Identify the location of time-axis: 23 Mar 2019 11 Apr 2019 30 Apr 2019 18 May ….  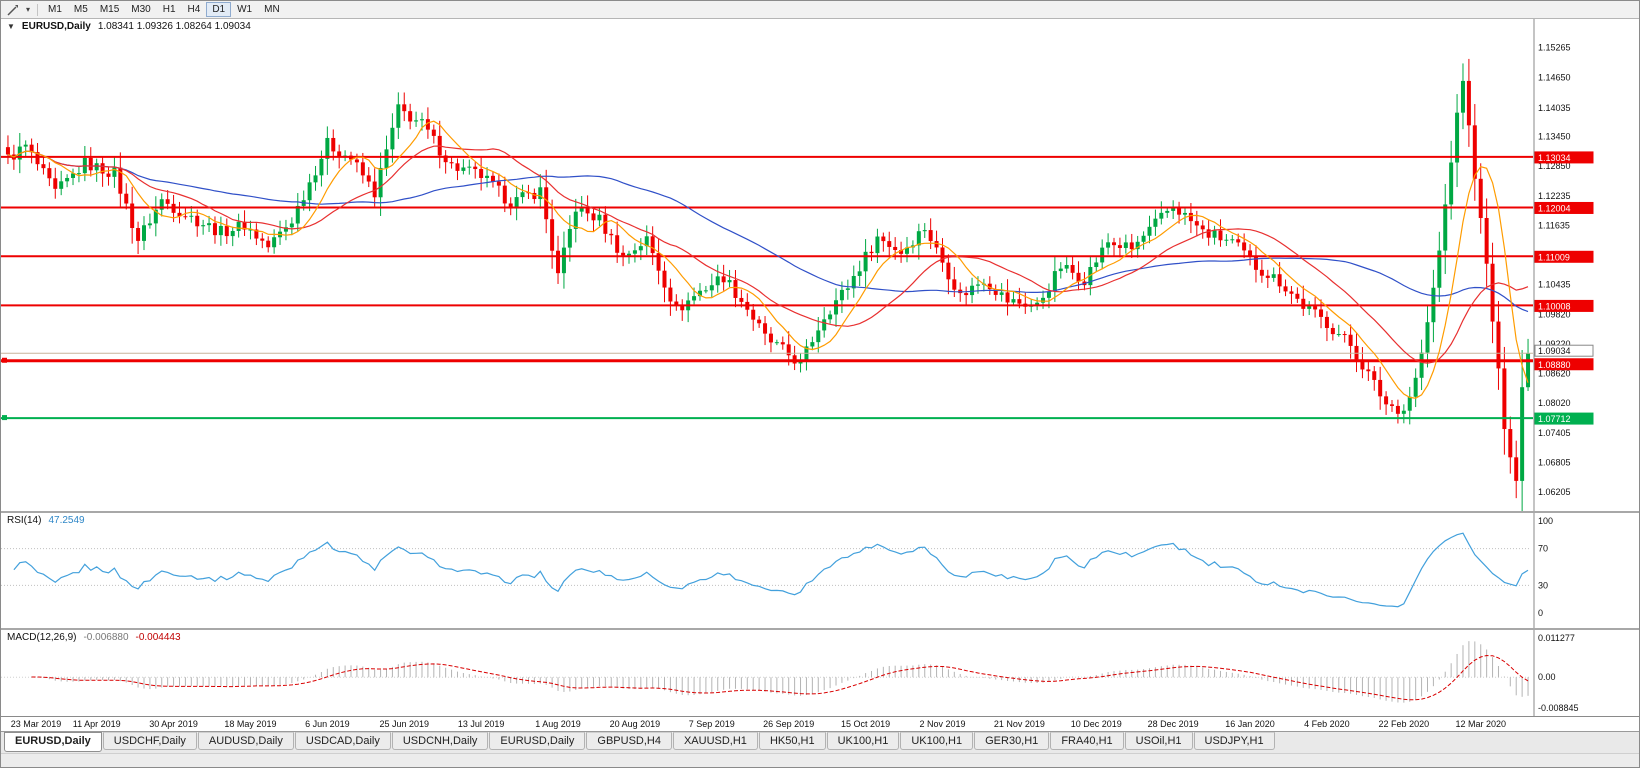
(820, 723).